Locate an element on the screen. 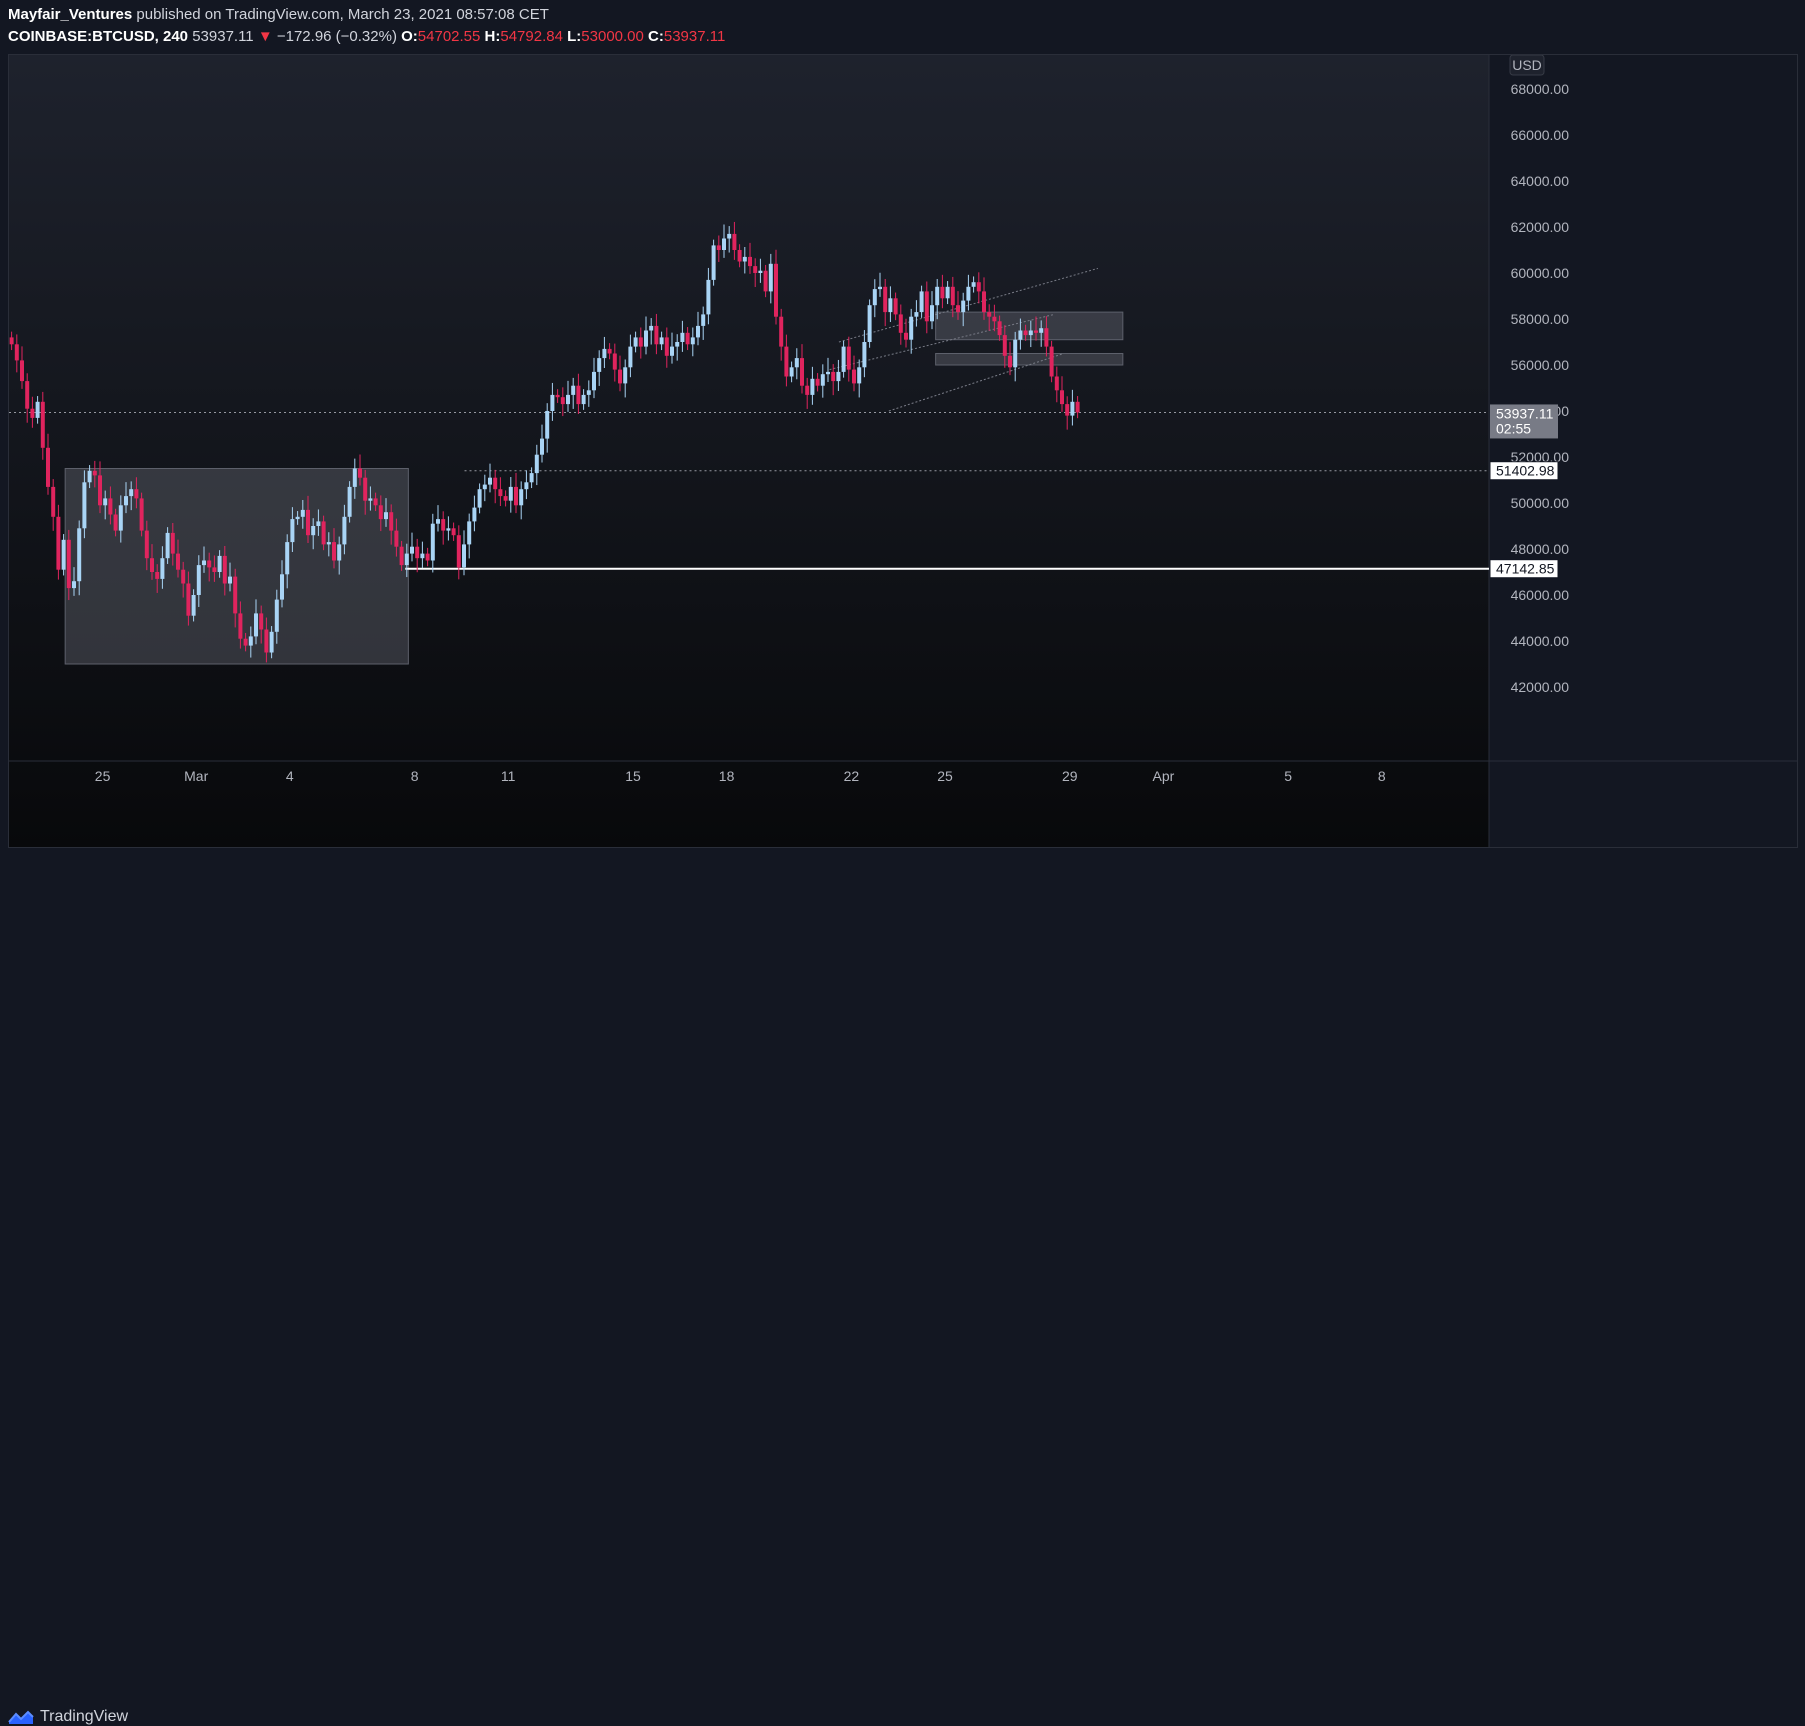 This screenshot has width=1805, height=1726. x-tick-label: 11 is located at coordinates (508, 776).